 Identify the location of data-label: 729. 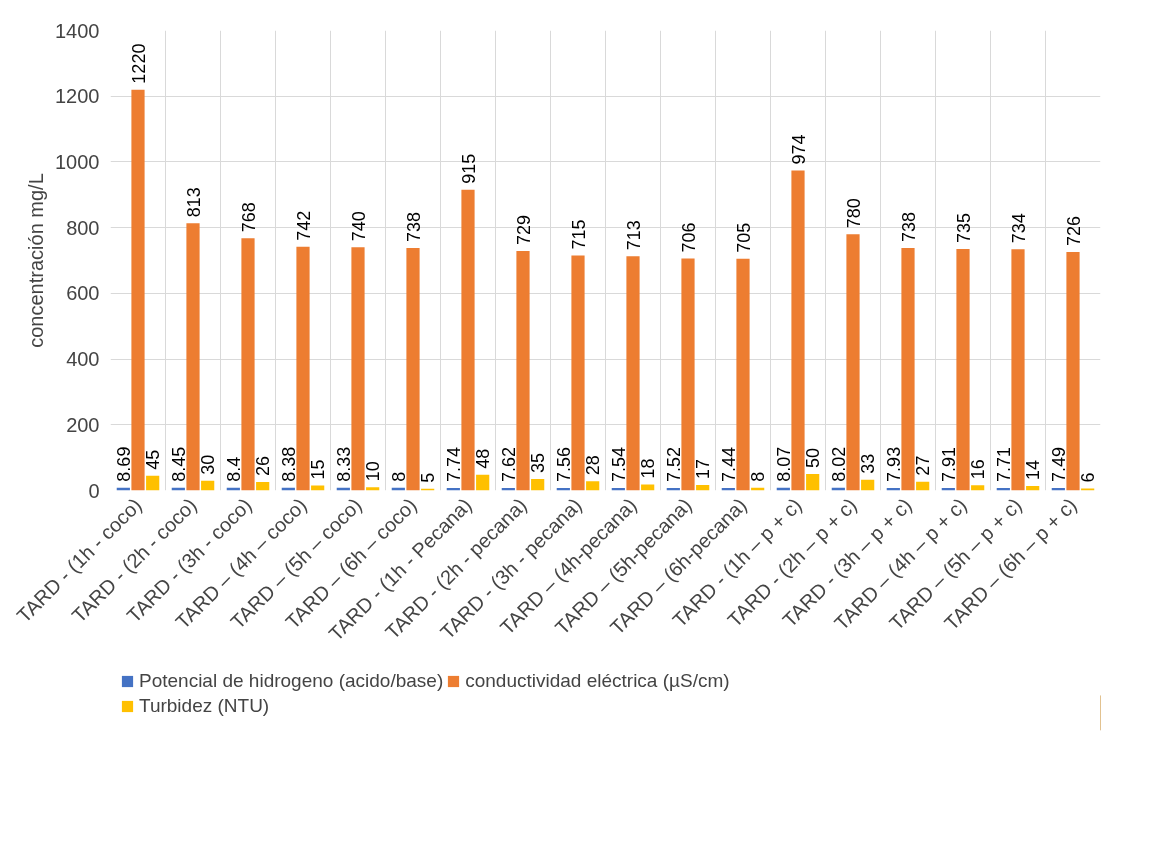
(523, 229).